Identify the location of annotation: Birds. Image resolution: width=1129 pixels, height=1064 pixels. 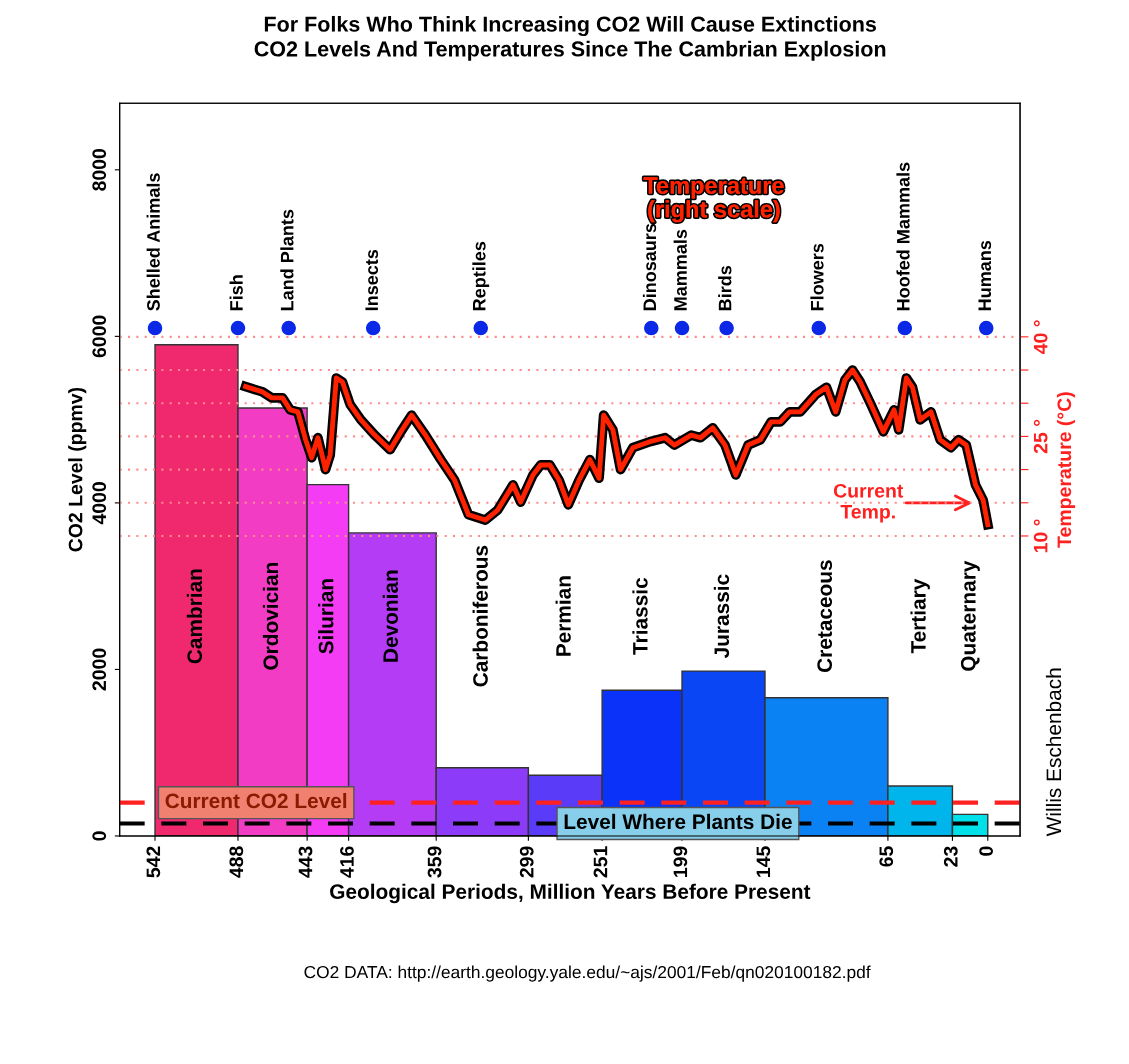
(725, 288).